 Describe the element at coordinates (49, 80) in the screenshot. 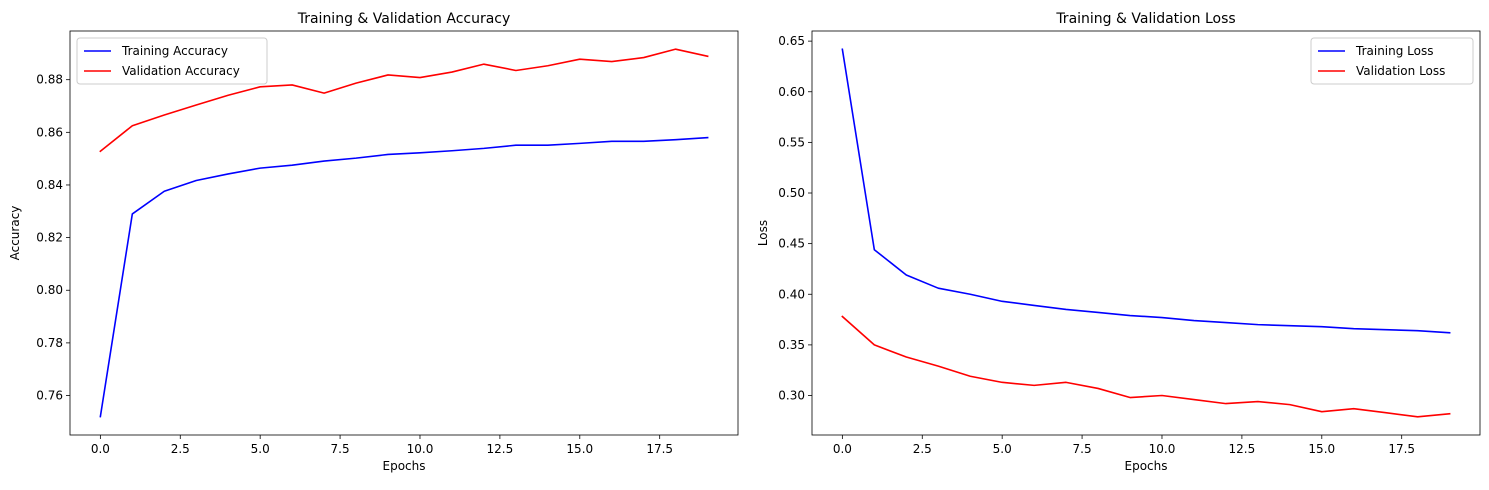

I see `acc-y-tick-label: 0.88` at that location.